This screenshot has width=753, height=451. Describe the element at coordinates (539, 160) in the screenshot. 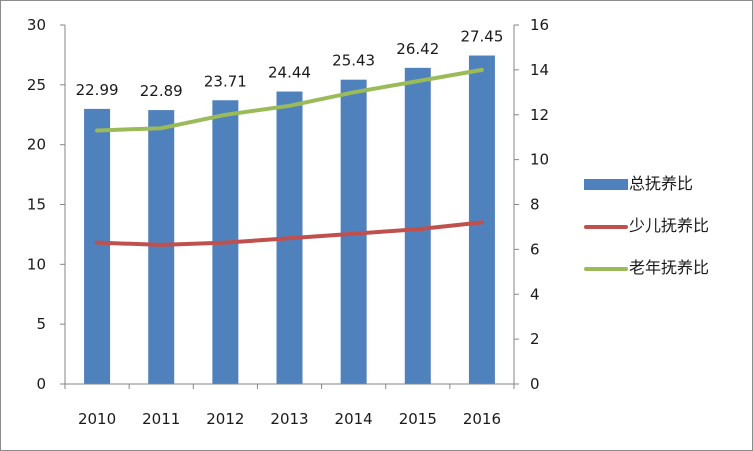

I see `y-right-tick-label: 10` at that location.